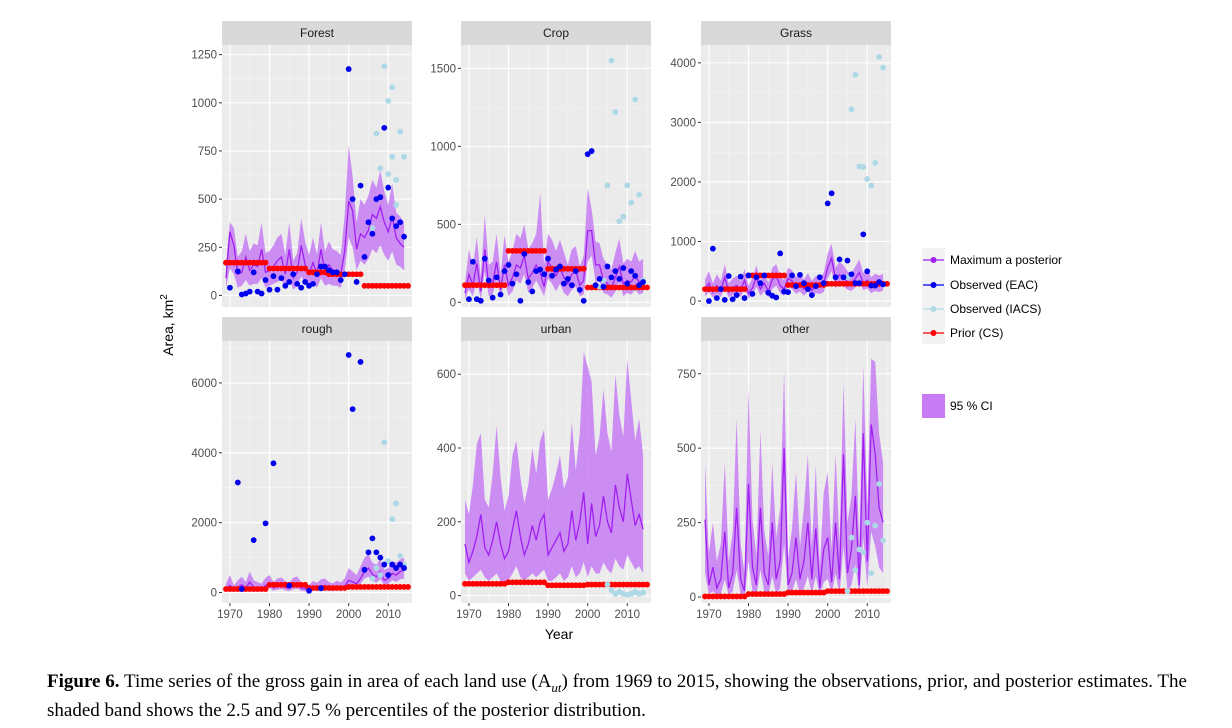 Image resolution: width=1232 pixels, height=728 pixels. I want to click on legend-key-background, so click(933, 296).